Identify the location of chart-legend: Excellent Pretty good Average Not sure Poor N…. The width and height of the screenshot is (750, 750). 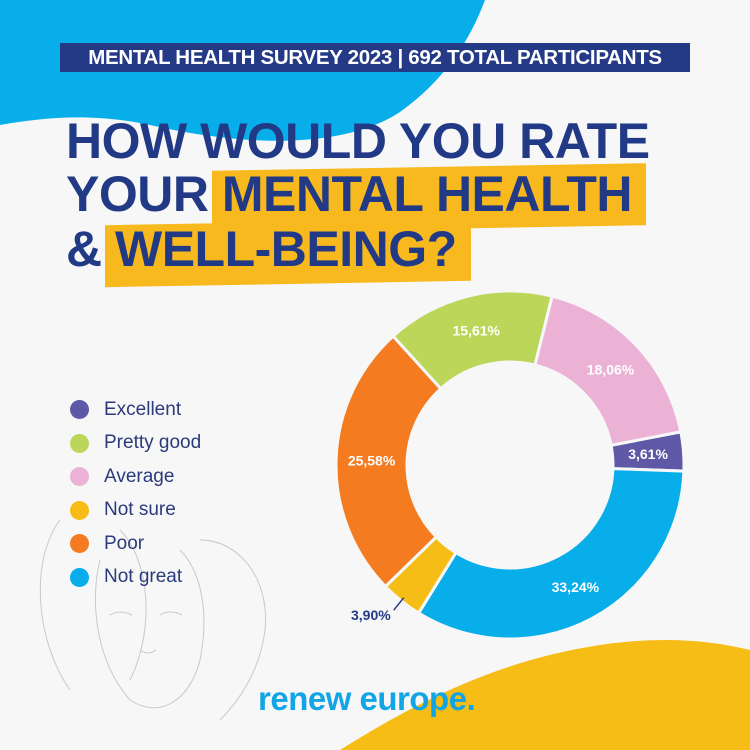
(135, 493).